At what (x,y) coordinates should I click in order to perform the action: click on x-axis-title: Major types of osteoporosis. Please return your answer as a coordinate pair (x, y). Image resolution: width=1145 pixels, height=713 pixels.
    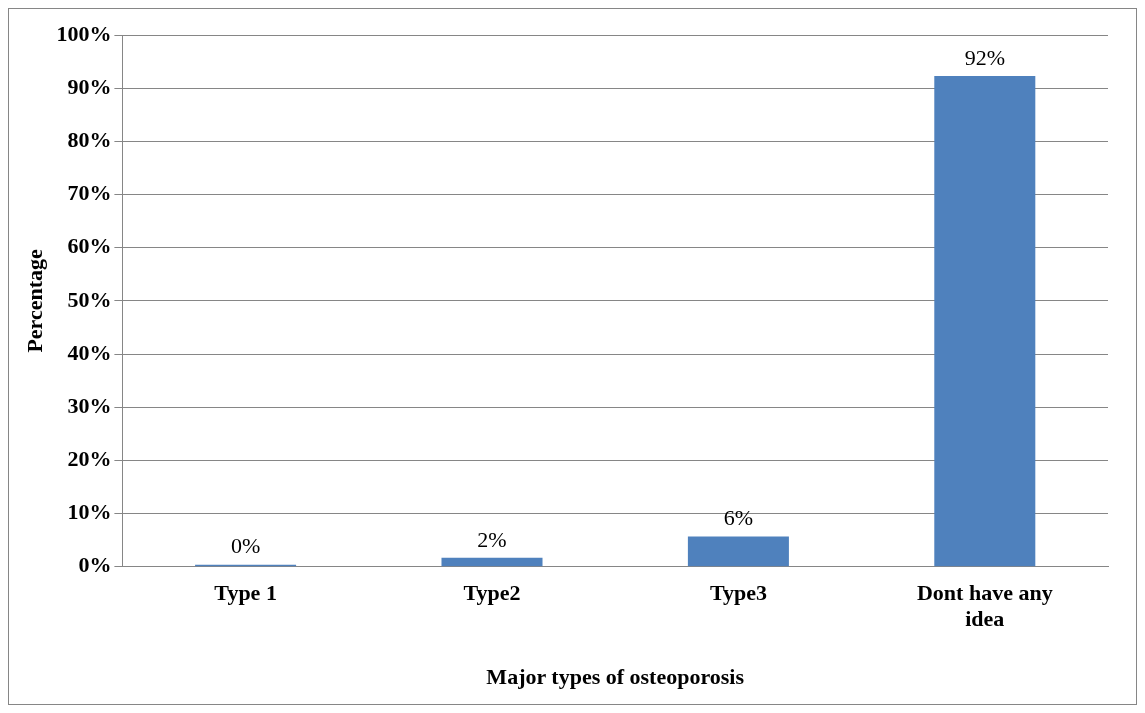
    Looking at the image, I should click on (615, 677).